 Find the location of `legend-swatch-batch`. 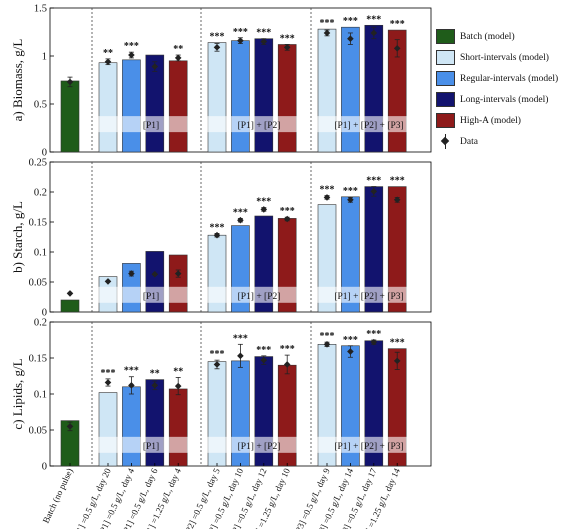

legend-swatch-batch is located at coordinates (445, 36).